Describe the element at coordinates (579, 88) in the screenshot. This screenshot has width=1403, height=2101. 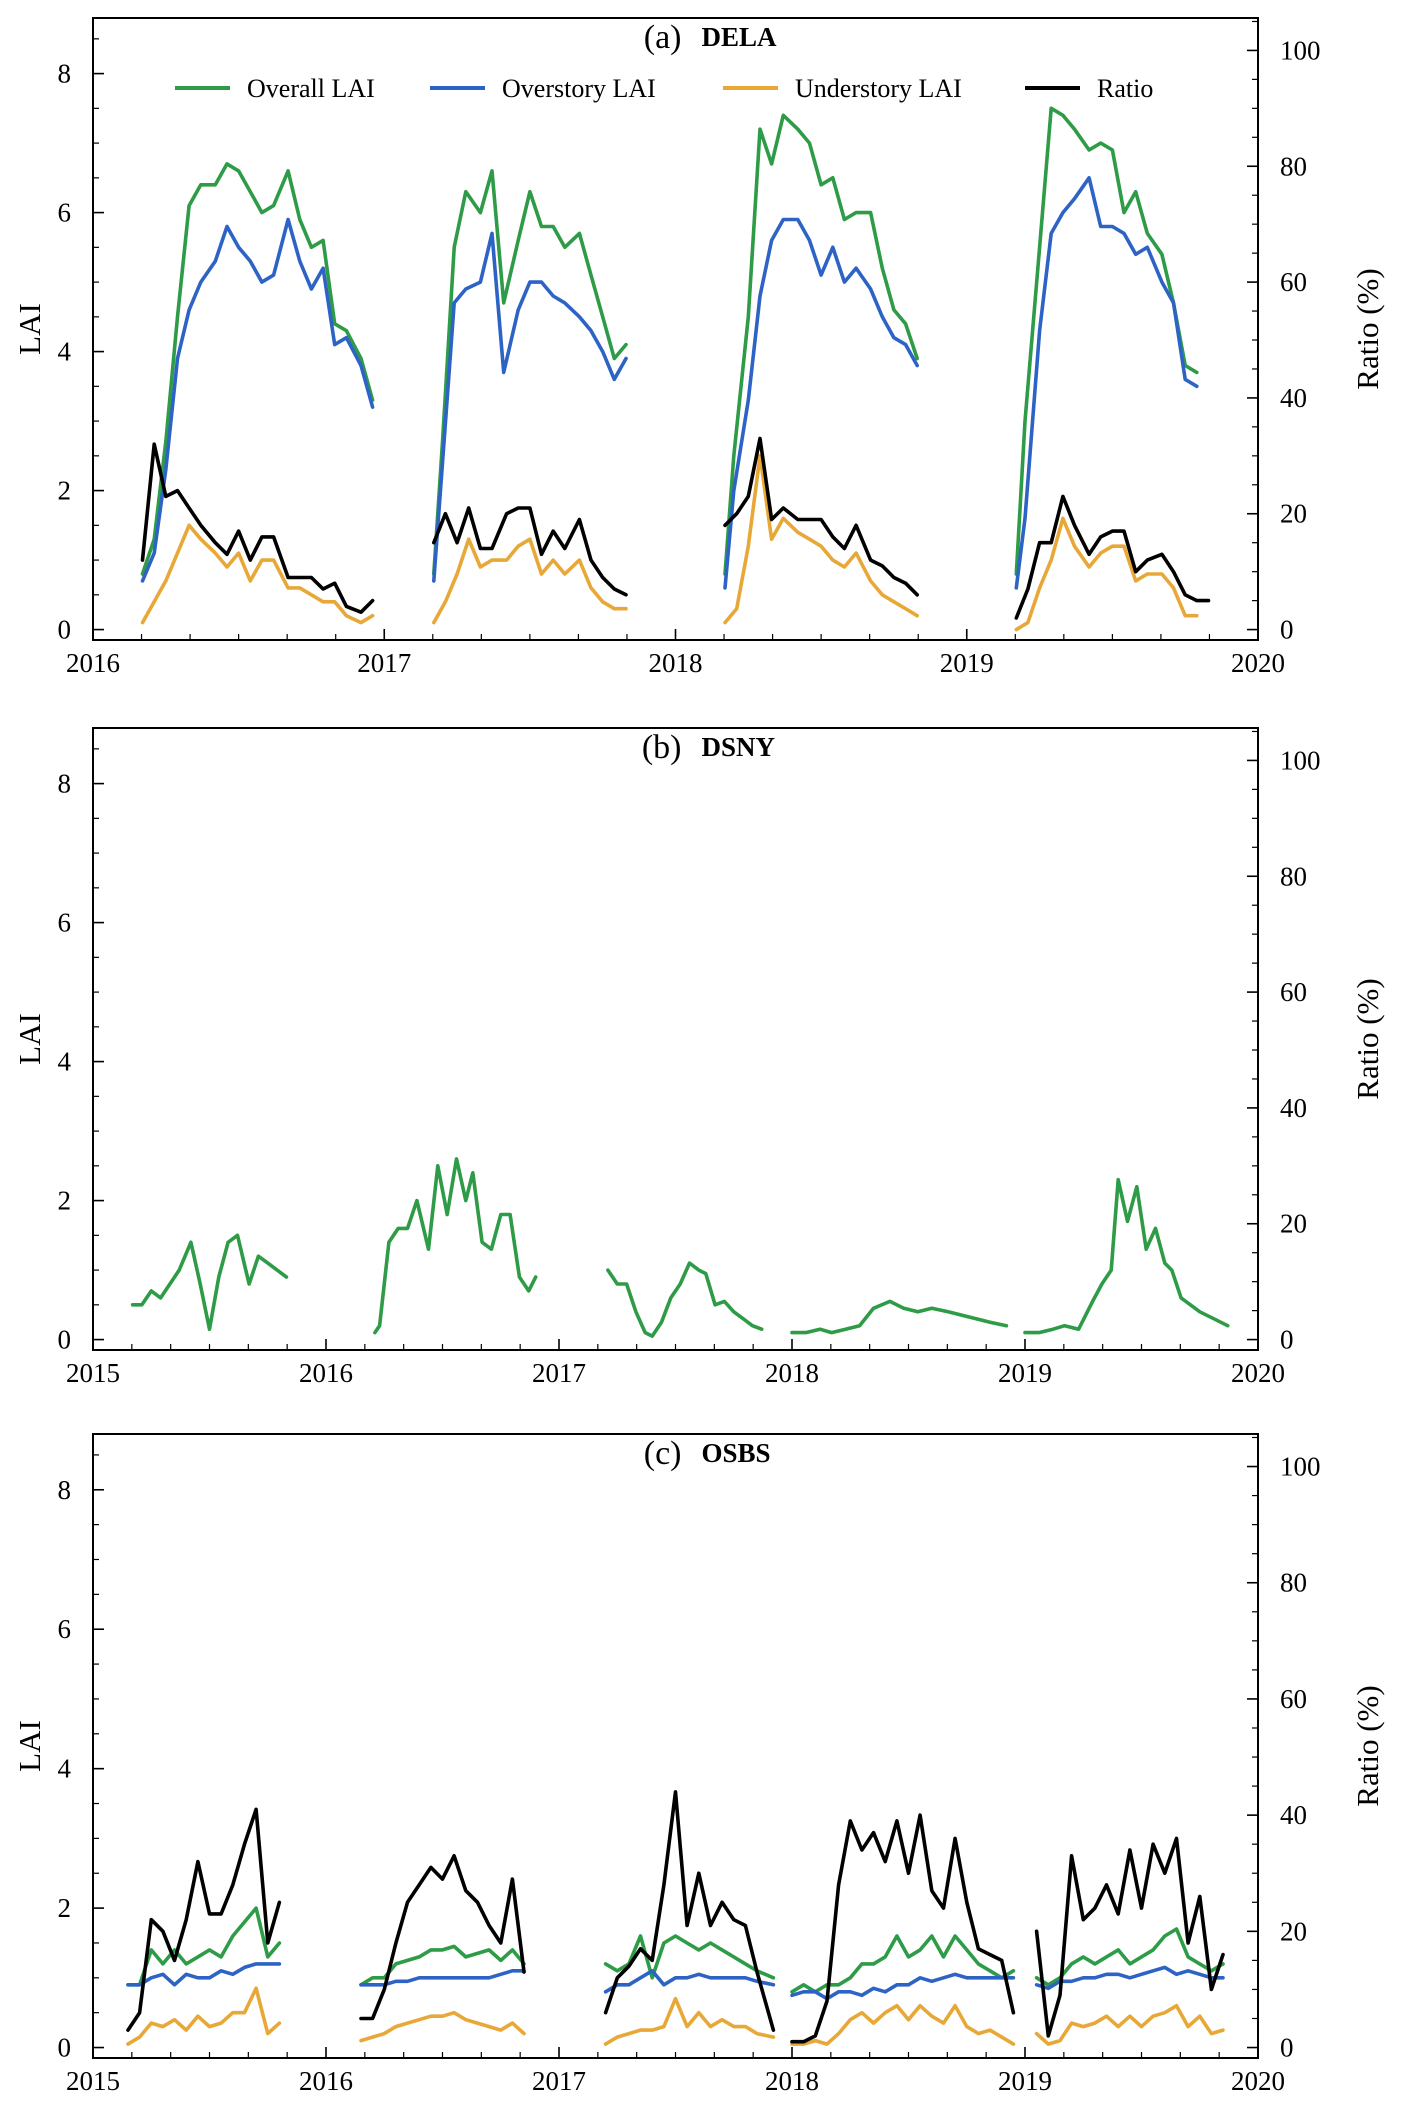
I see `legend-label: Overstory LAI` at that location.